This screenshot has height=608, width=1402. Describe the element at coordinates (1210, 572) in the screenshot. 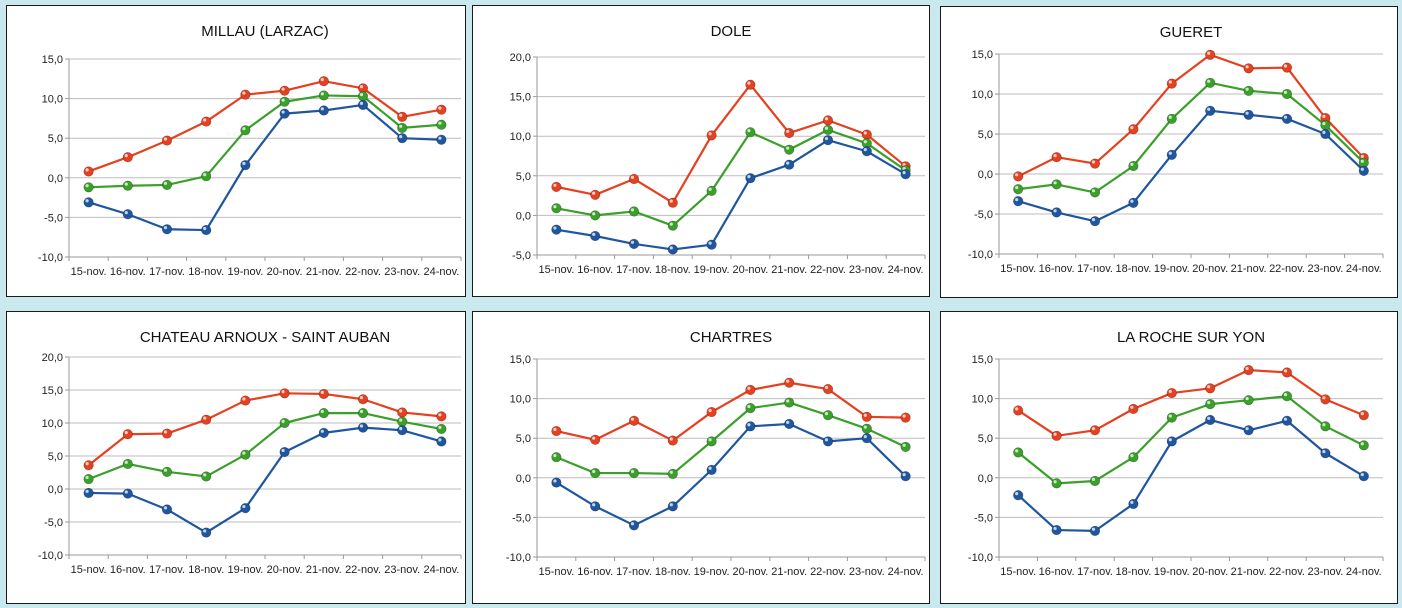

I see `x-tick-label: 20-nov.` at that location.